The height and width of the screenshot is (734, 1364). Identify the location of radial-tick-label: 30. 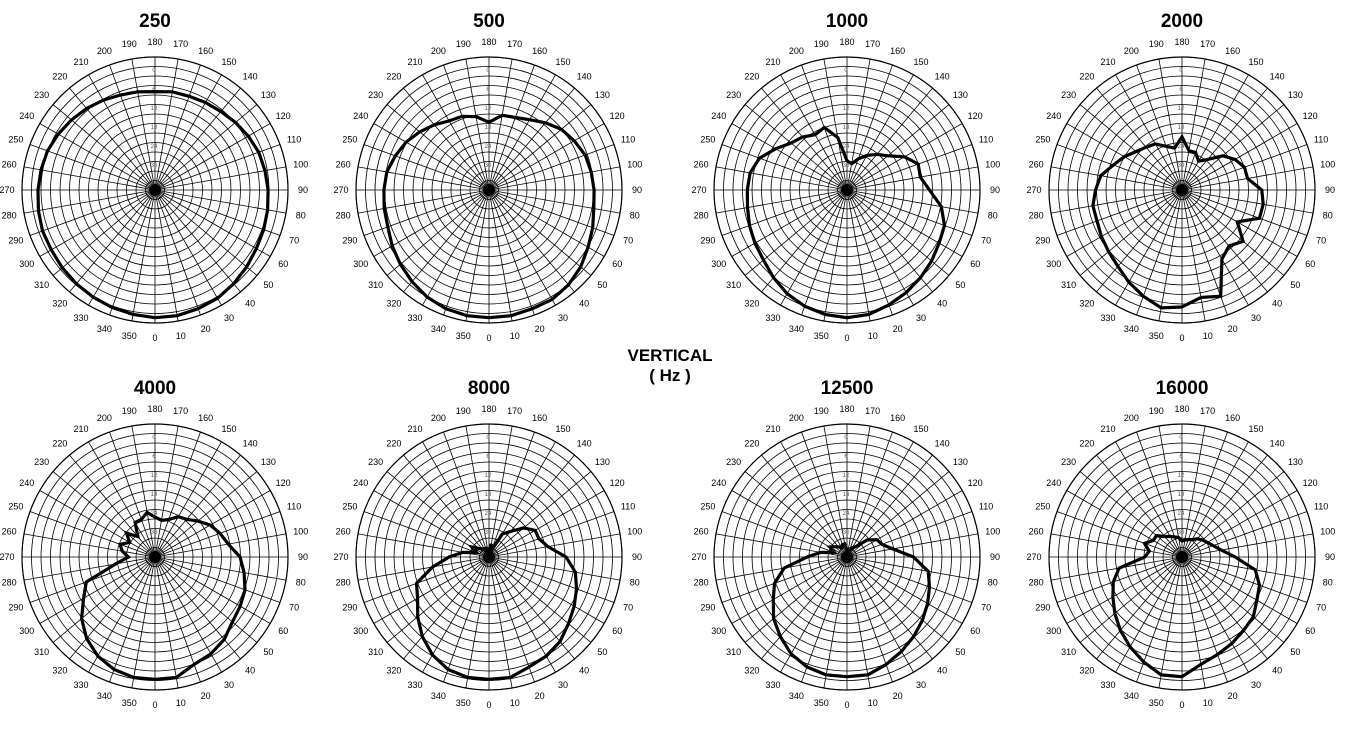
(846, 533).